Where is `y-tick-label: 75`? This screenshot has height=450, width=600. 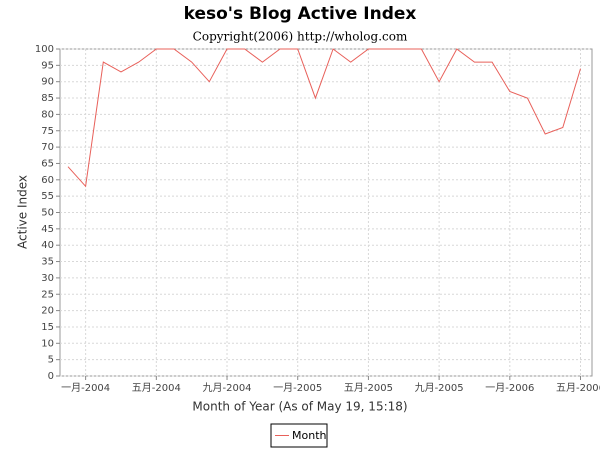
y-tick-label: 75 is located at coordinates (47, 131).